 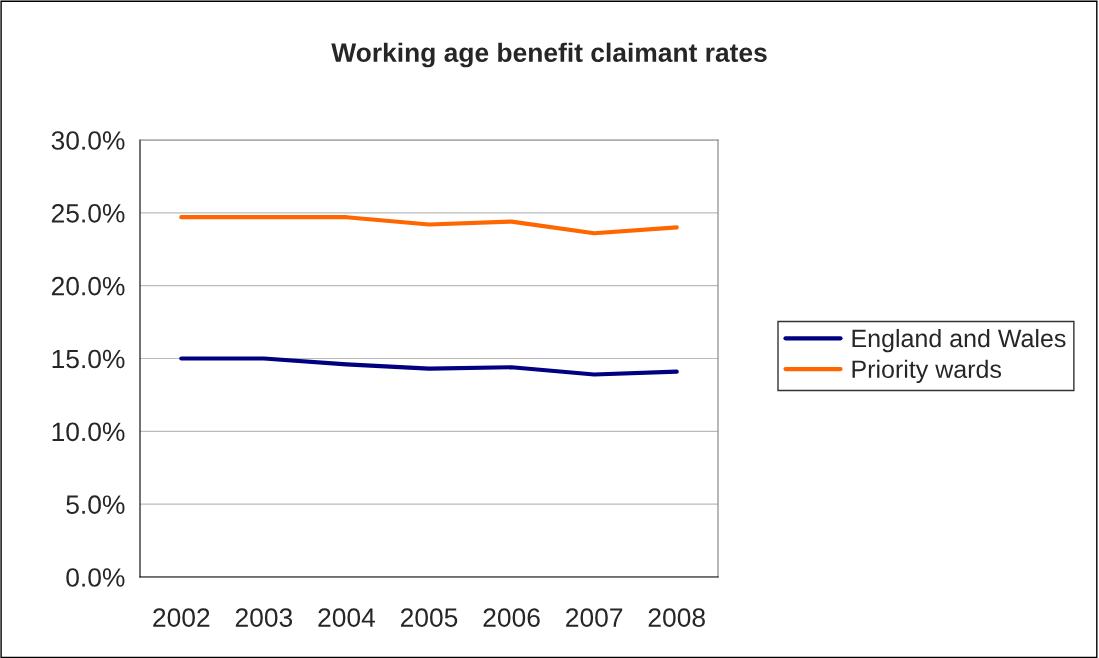 What do you see at coordinates (959, 340) in the screenshot?
I see `legend-label: England and Wales` at bounding box center [959, 340].